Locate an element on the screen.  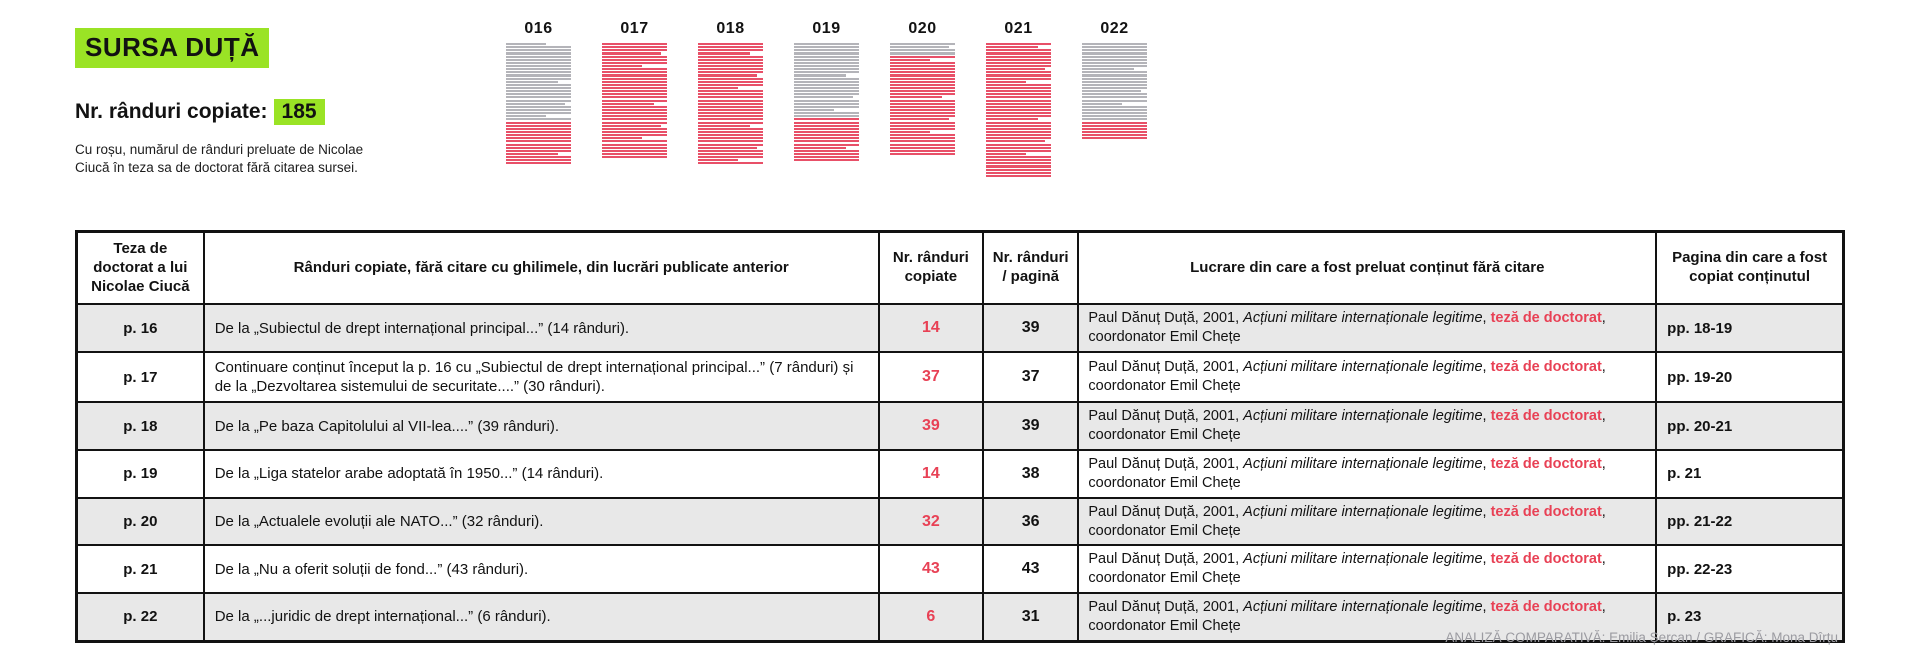
thesis-page-cell: p. 22 is located at coordinates (140, 617).